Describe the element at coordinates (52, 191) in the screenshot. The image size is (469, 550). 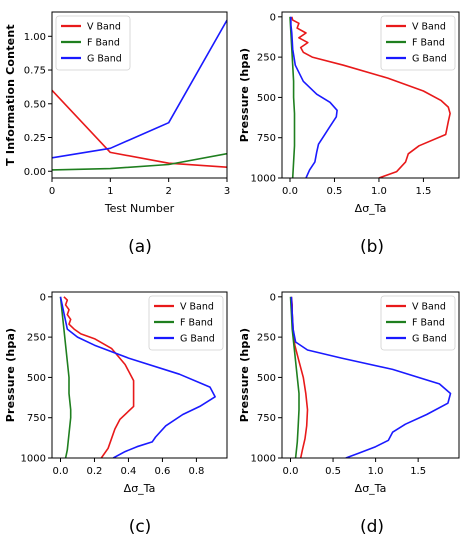
I see `x-tick-label: 0` at that location.